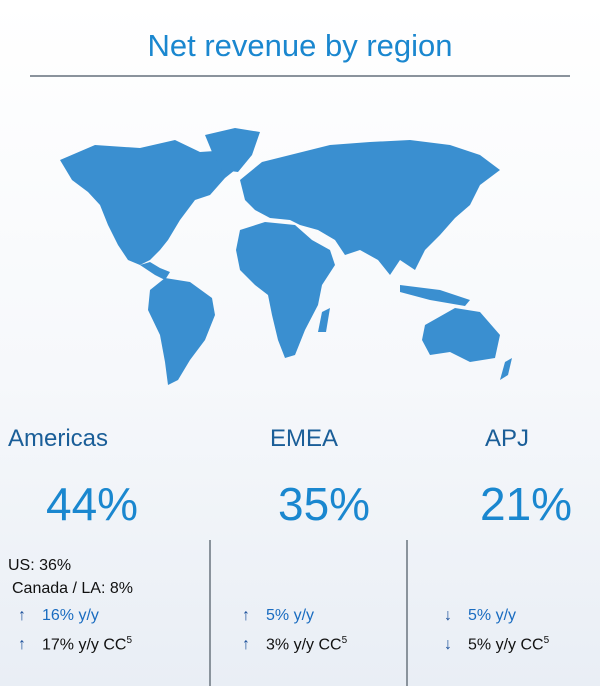 This screenshot has width=600, height=686. What do you see at coordinates (155, 271) in the screenshot?
I see `central-america` at bounding box center [155, 271].